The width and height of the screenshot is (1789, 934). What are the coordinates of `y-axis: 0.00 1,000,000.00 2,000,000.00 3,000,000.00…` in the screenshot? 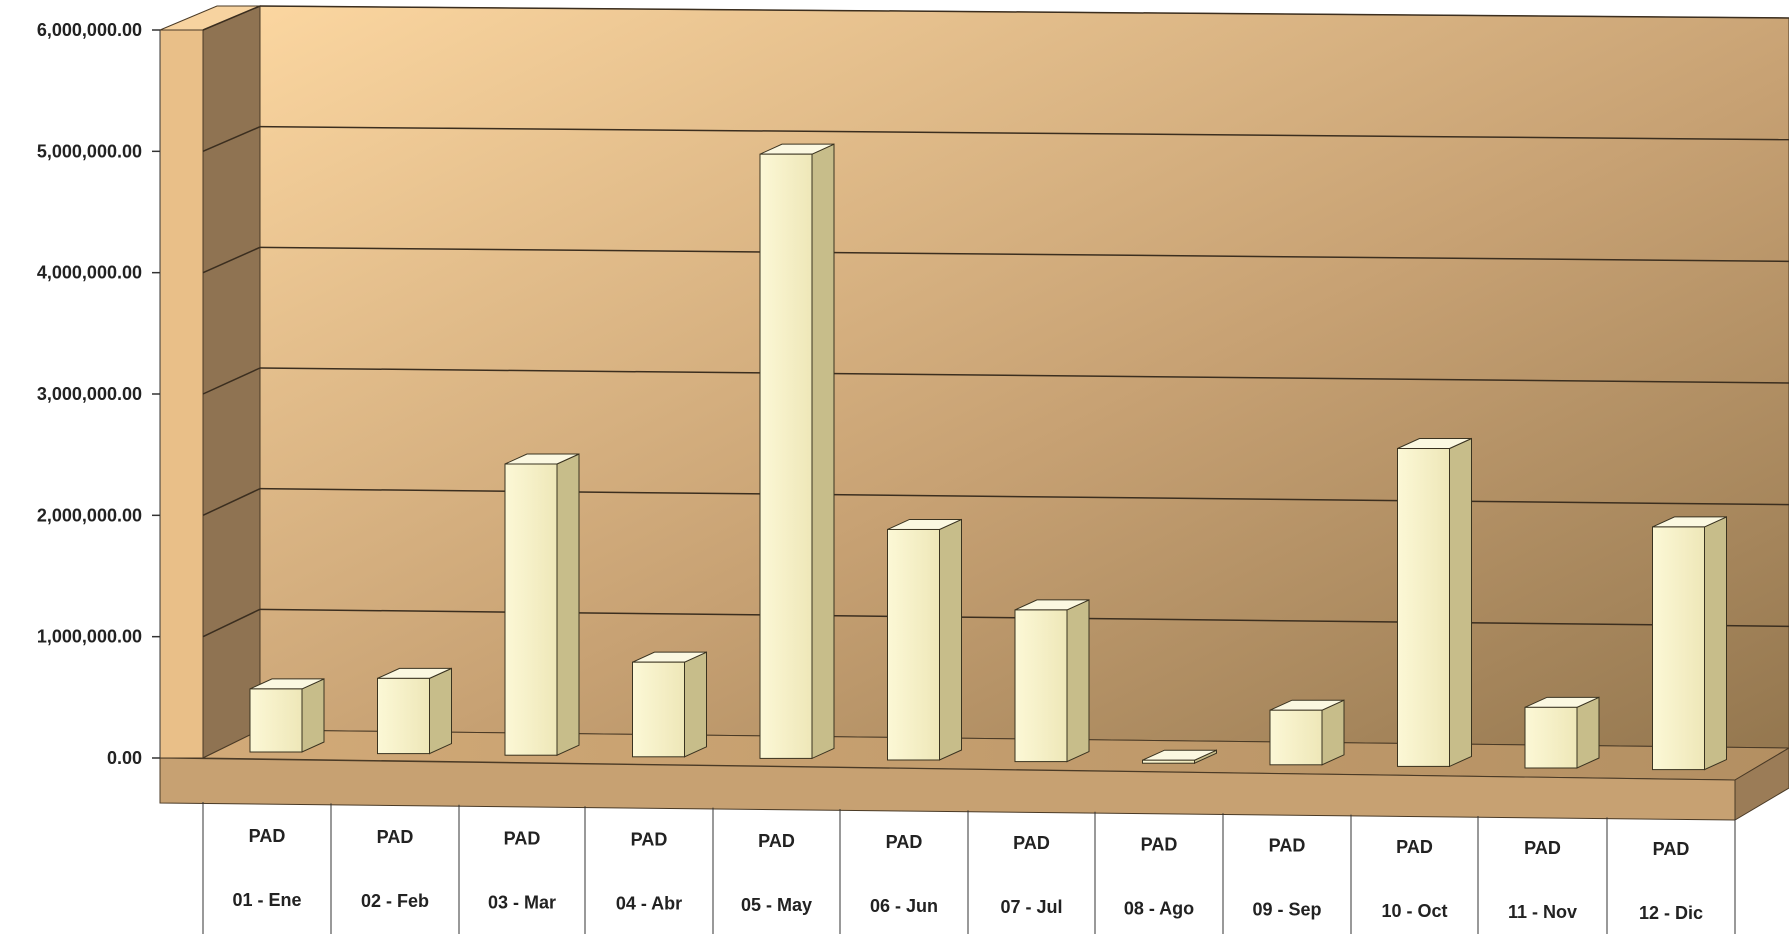 It's located at (99, 394).